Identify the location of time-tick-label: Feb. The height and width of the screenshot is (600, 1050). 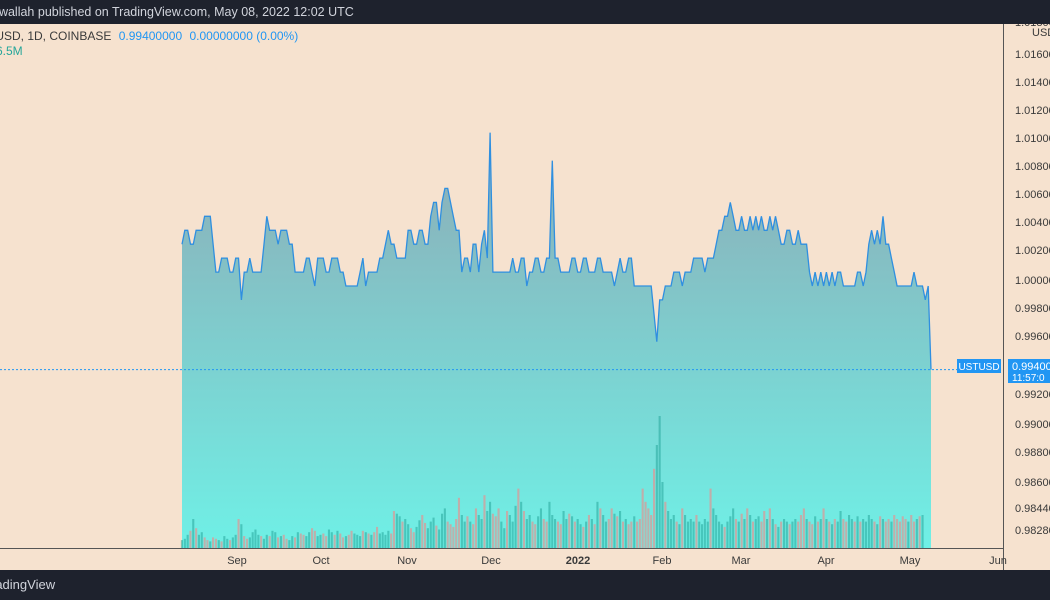
(662, 561).